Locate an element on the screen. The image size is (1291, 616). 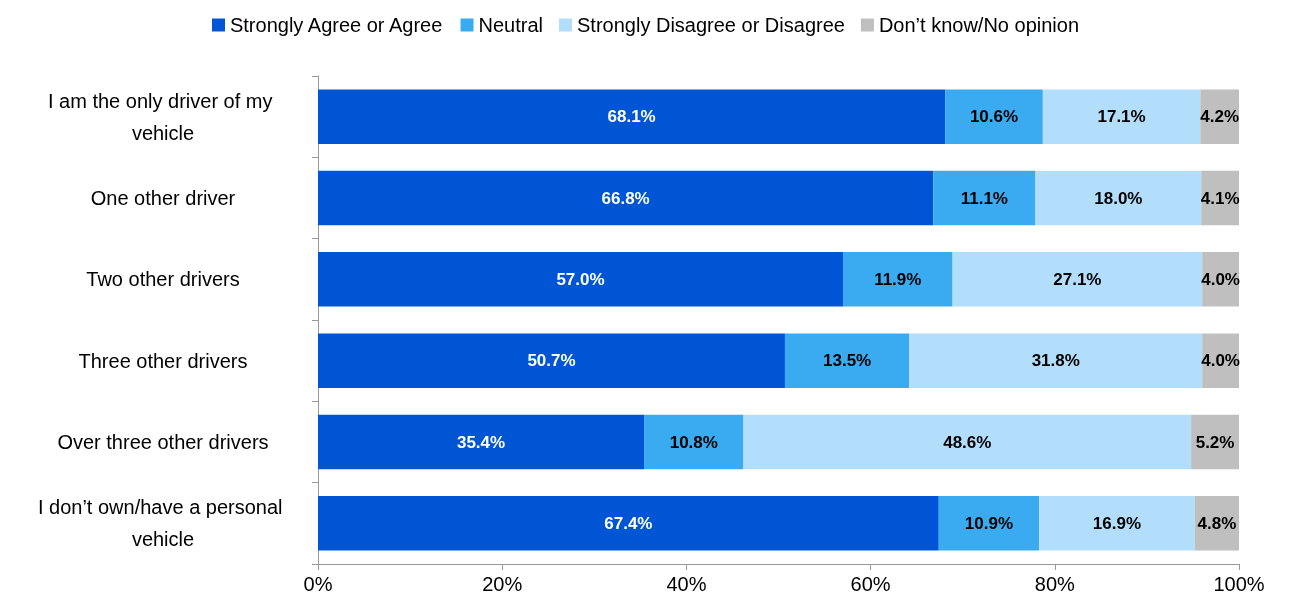
legend-label: Strongly Disagree or Disagree is located at coordinates (711, 25).